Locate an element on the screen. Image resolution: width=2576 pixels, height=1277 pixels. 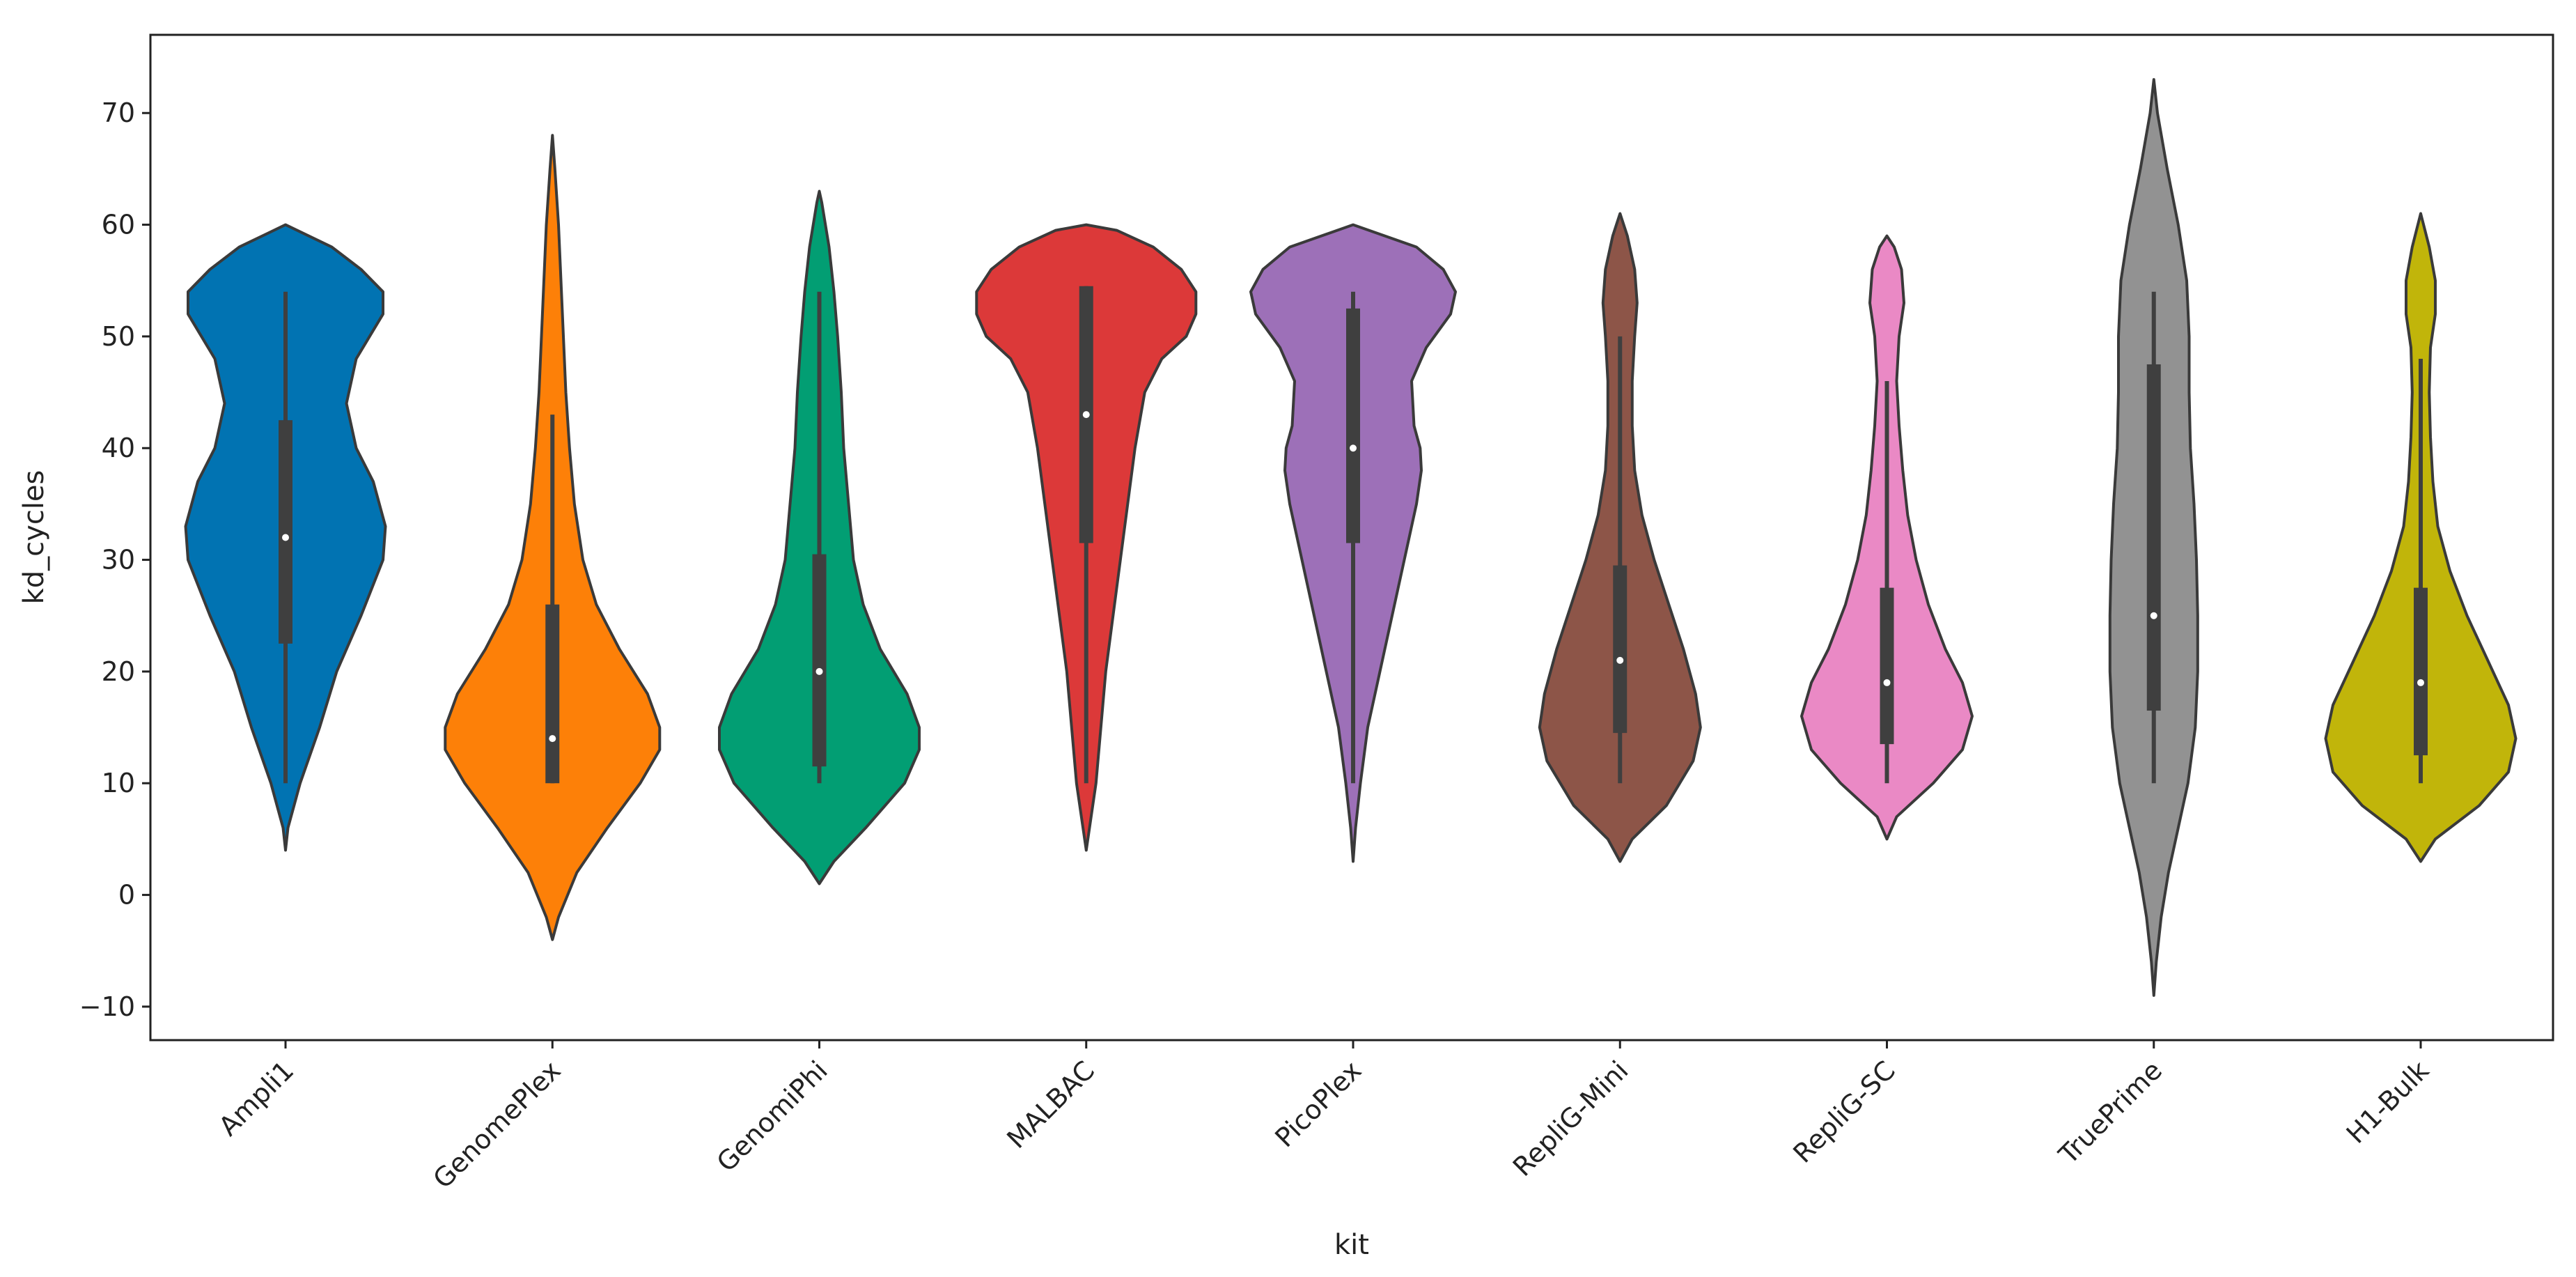
y-tick-label: 50 is located at coordinates (118, 336).